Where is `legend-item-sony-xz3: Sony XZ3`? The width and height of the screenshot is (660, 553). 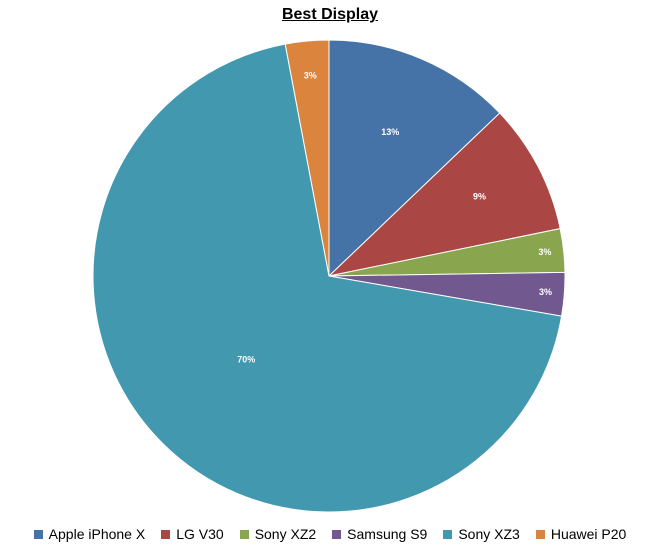
legend-item-sony-xz3: Sony XZ3 is located at coordinates (481, 534).